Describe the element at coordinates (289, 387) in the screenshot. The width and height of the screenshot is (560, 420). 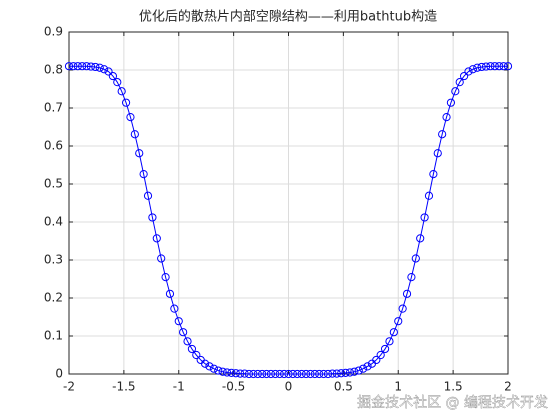
I see `x-tick-label: 0` at that location.